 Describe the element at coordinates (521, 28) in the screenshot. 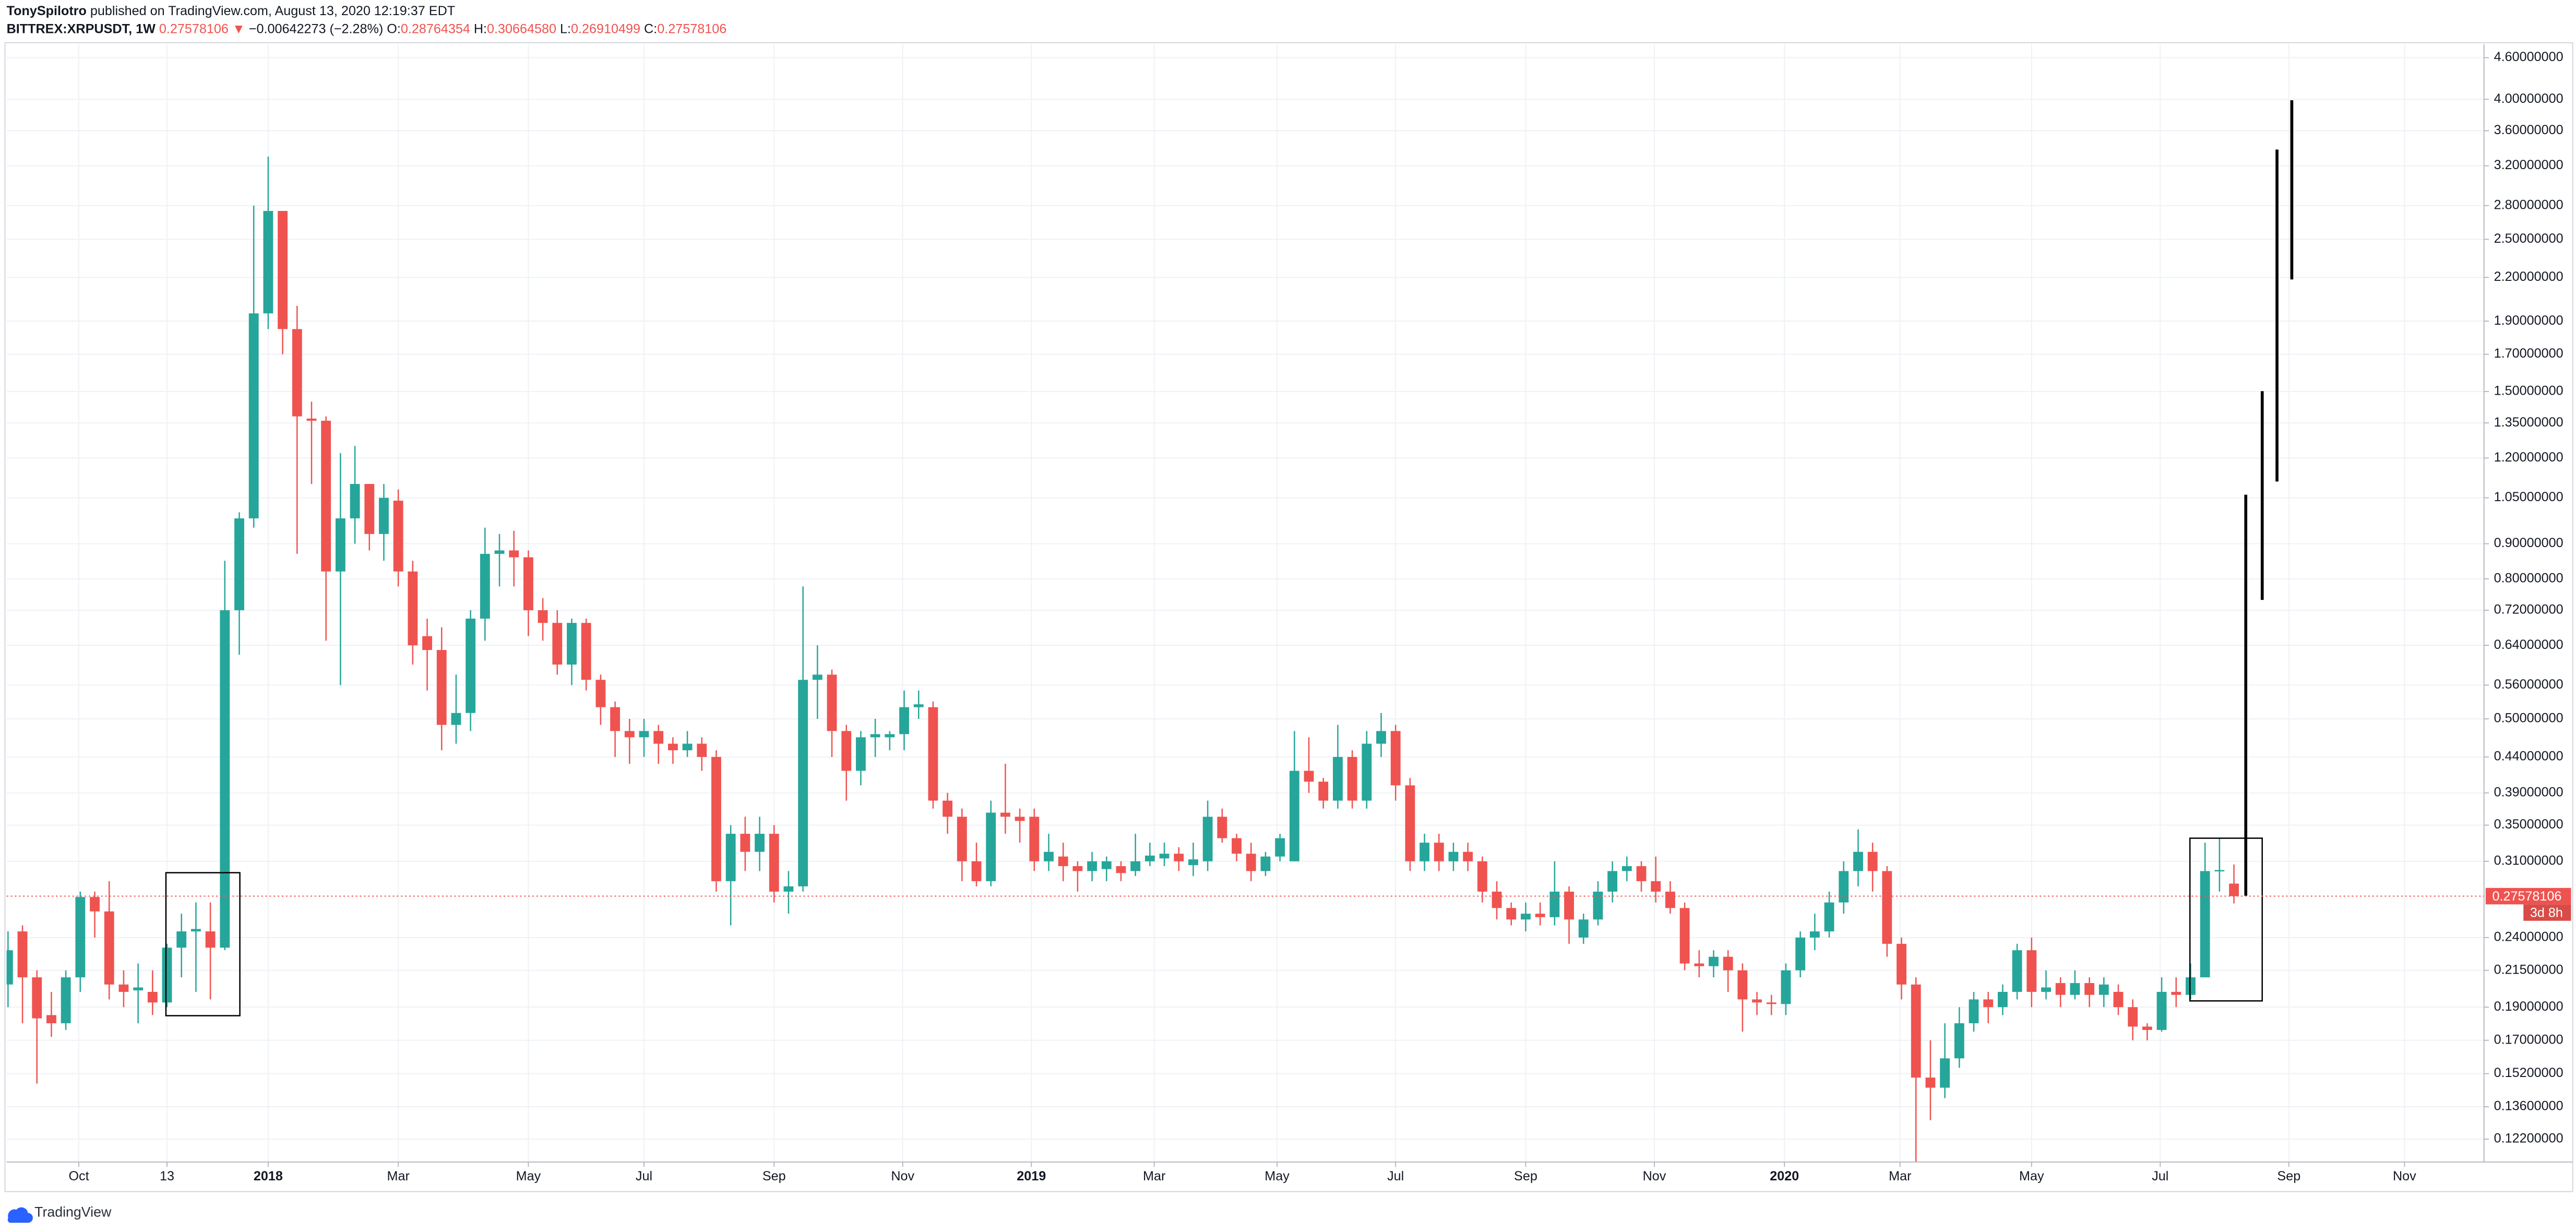

I see `ohlc-value: 0.30664580` at that location.